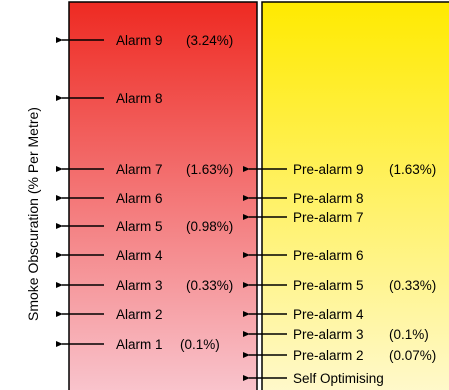 This screenshot has height=390, width=449. I want to click on prealarm-level-value: (0.33%), so click(412, 285).